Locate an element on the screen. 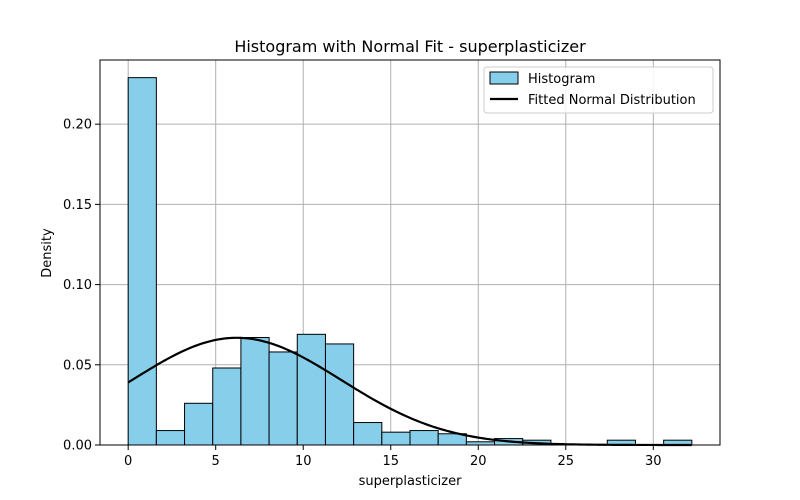 The width and height of the screenshot is (800, 500). x-tick-label: 5 is located at coordinates (216, 461).